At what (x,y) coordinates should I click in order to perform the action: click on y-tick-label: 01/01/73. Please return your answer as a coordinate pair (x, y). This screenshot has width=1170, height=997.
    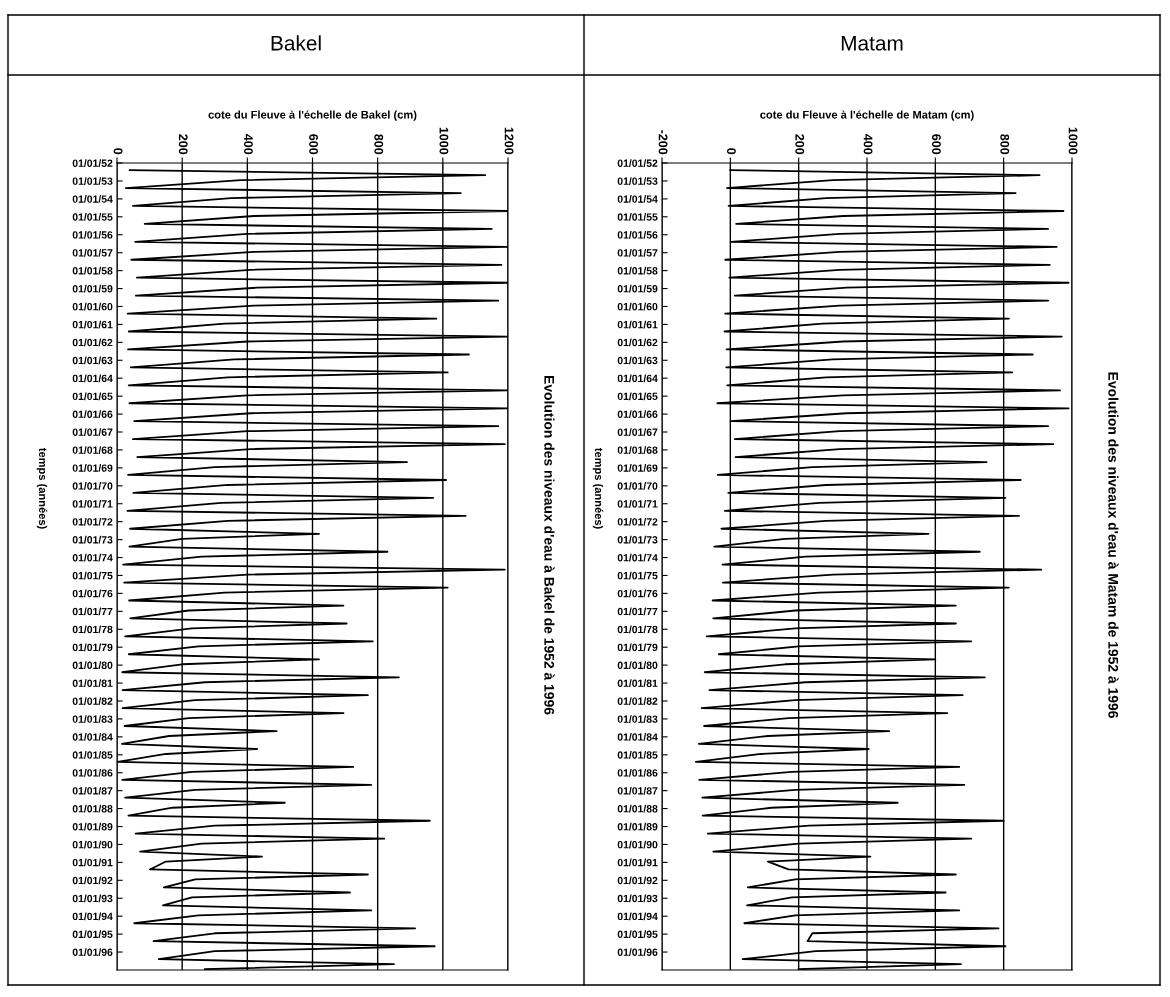
    Looking at the image, I should click on (637, 539).